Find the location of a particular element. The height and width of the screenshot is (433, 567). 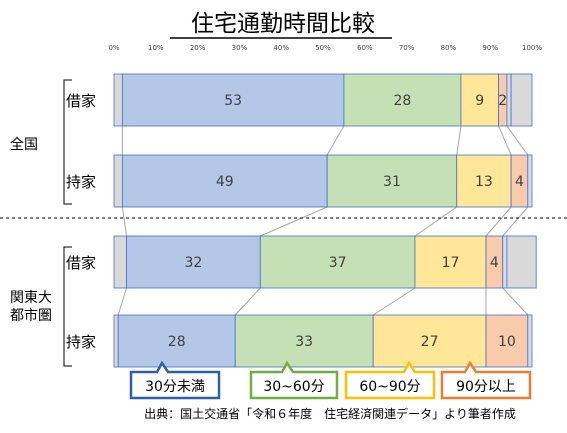

legend: 30分未満 30~60分 60~90分 90分以上 is located at coordinates (330, 380).